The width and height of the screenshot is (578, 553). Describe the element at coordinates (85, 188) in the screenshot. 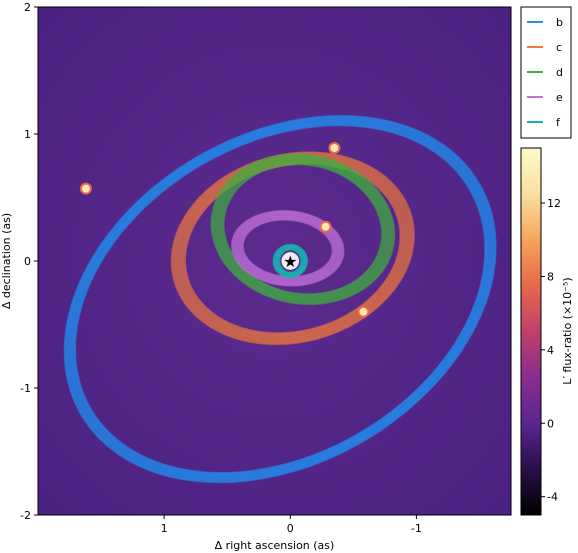

I see `planet-b` at that location.